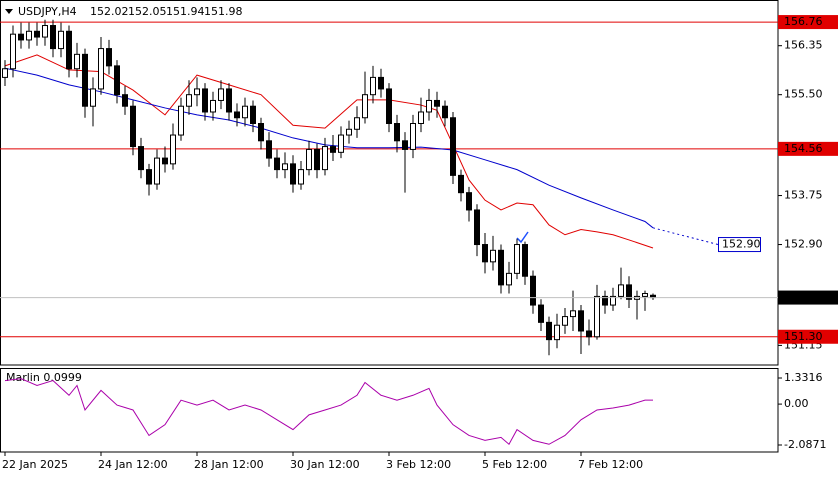  I want to click on y-tick-label: 1.3316, so click(803, 377).